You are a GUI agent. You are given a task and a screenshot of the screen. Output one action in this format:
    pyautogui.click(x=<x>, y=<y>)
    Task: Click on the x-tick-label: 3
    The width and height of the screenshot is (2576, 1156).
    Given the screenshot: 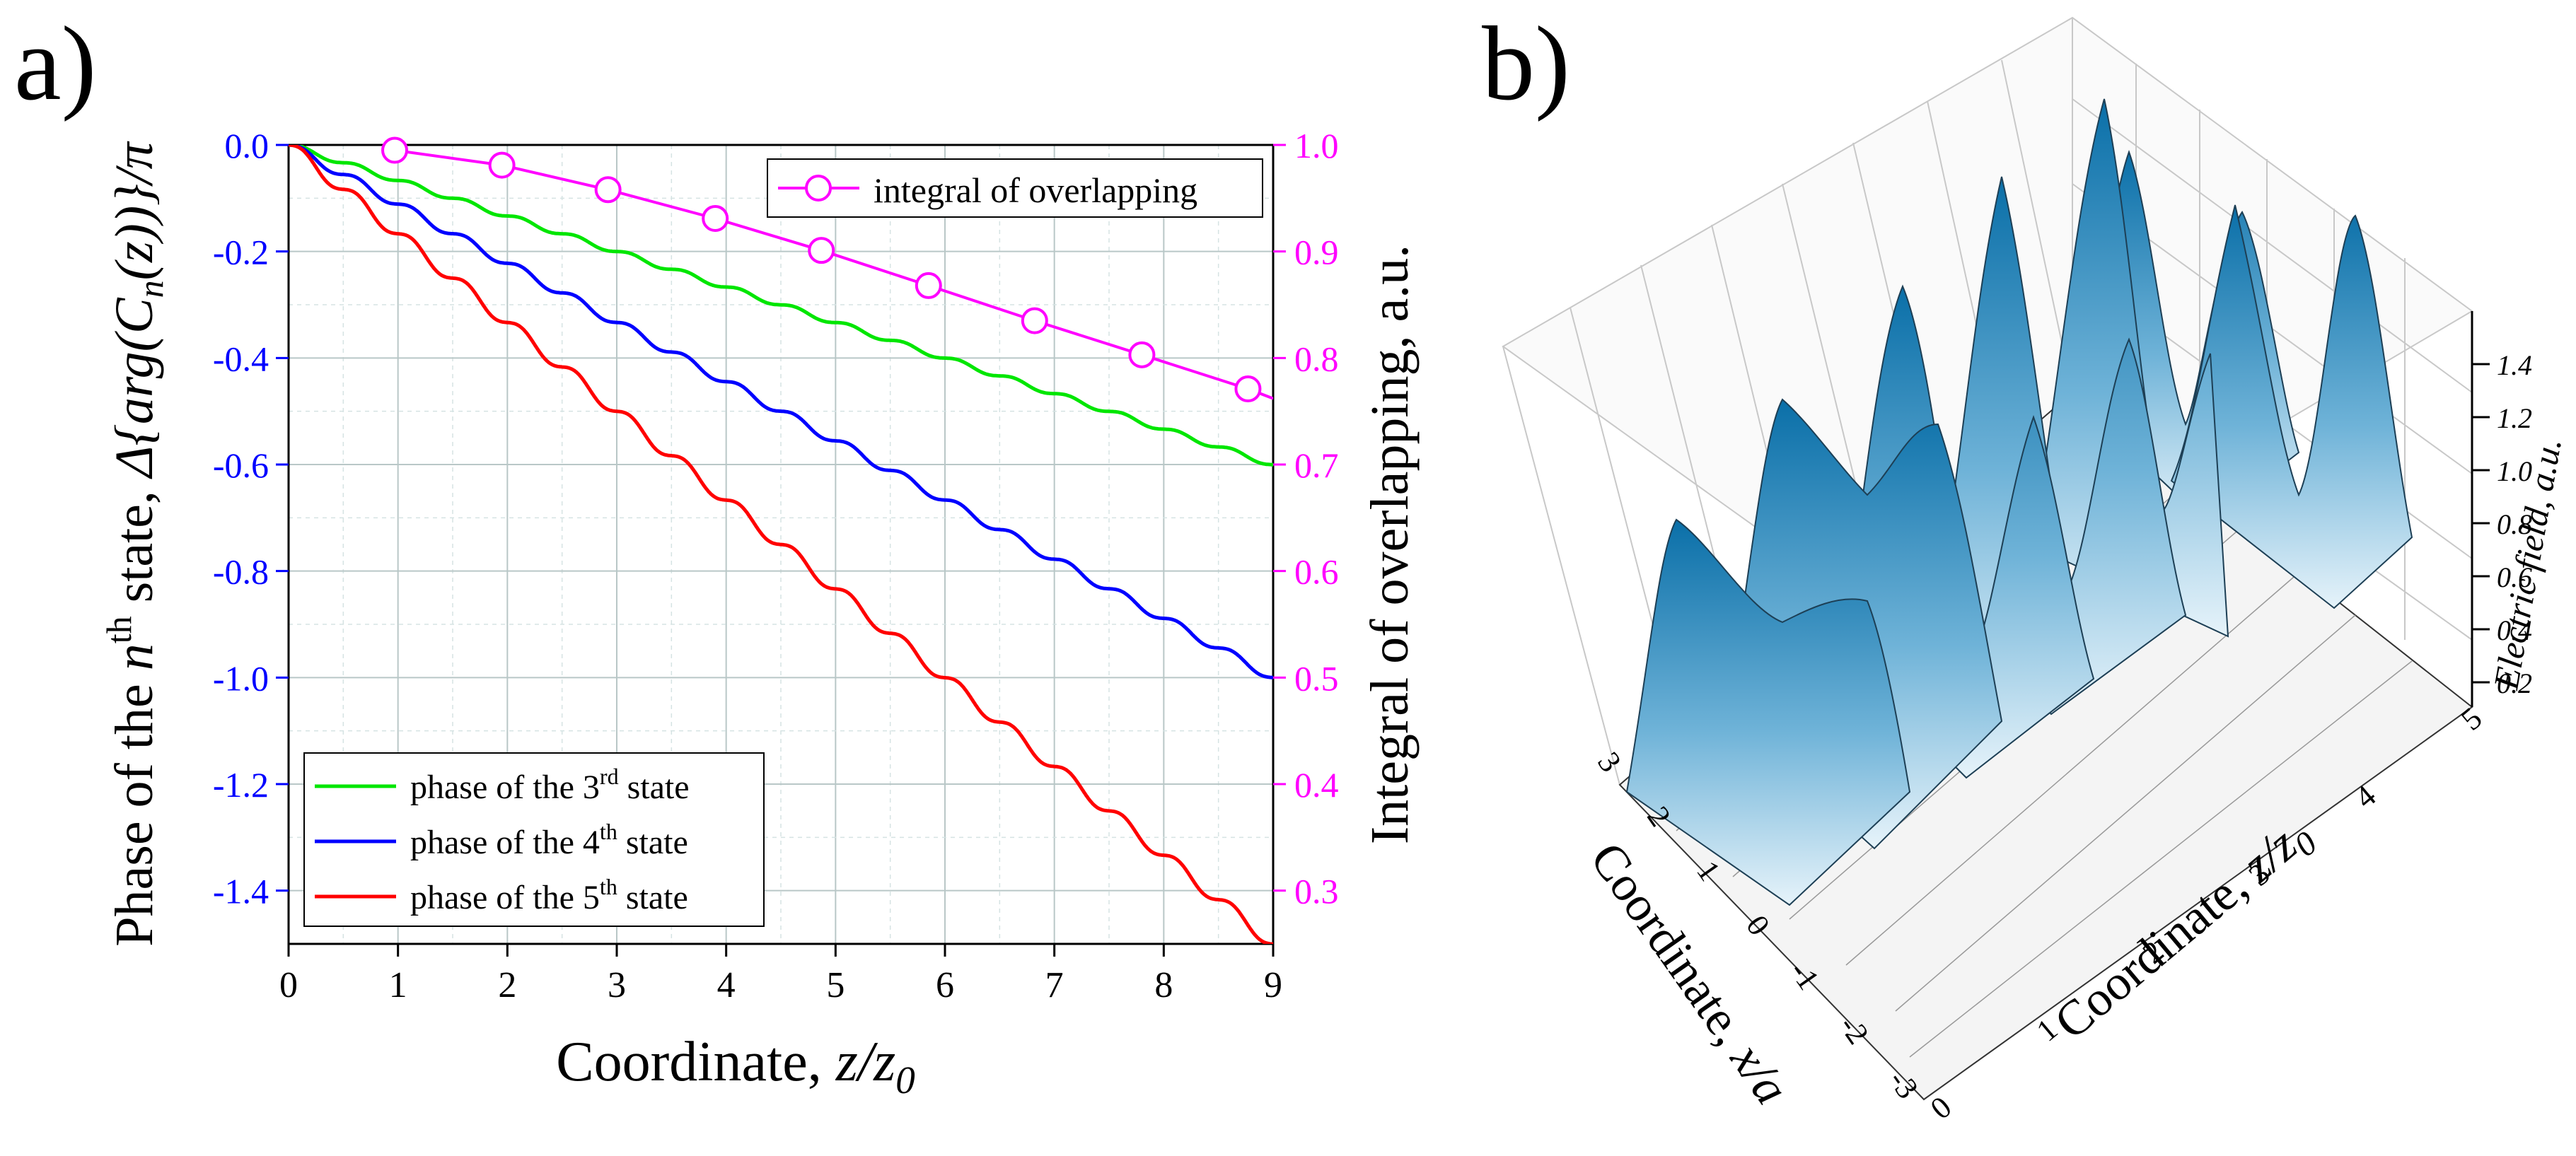 What is the action you would take?
    pyautogui.click(x=617, y=985)
    